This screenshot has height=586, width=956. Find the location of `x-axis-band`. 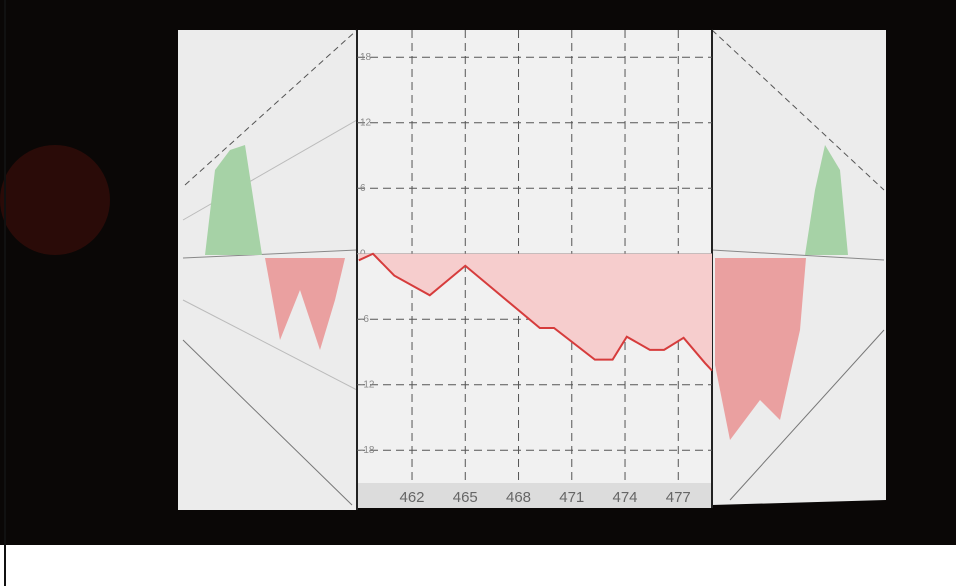

x-axis-band is located at coordinates (534, 495).